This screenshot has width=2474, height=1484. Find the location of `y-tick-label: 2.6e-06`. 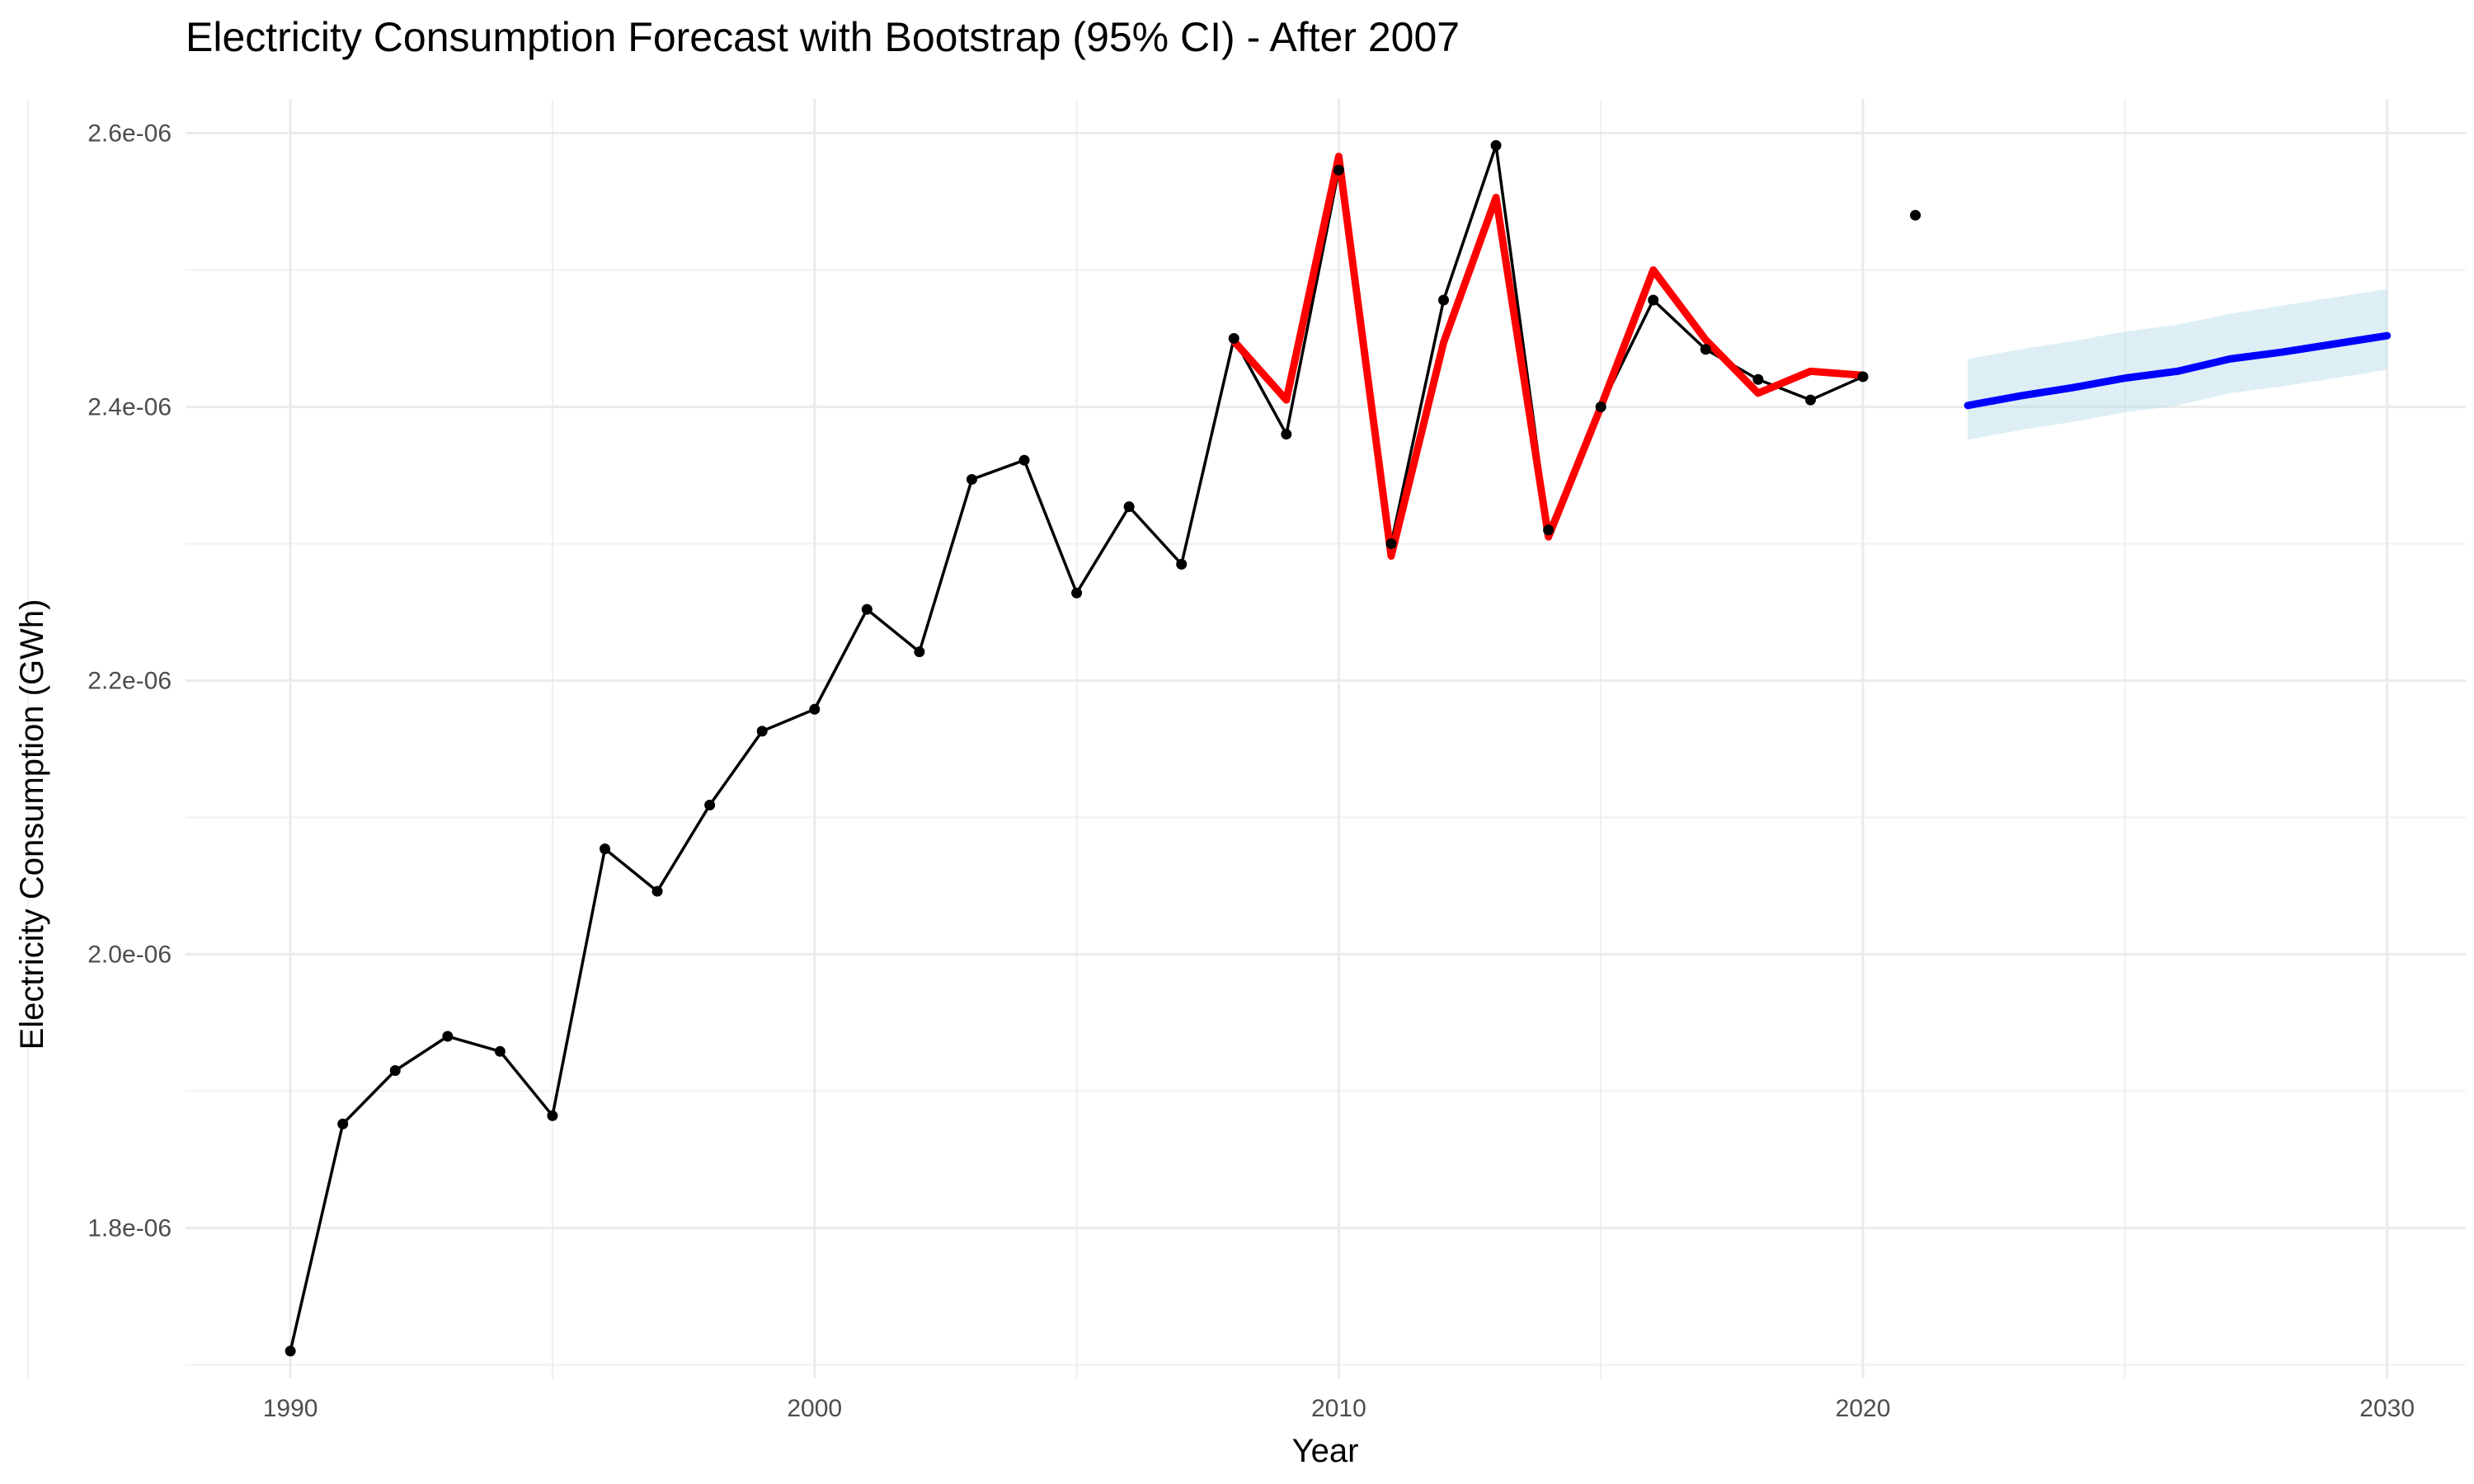

y-tick-label: 2.6e-06 is located at coordinates (129, 133).